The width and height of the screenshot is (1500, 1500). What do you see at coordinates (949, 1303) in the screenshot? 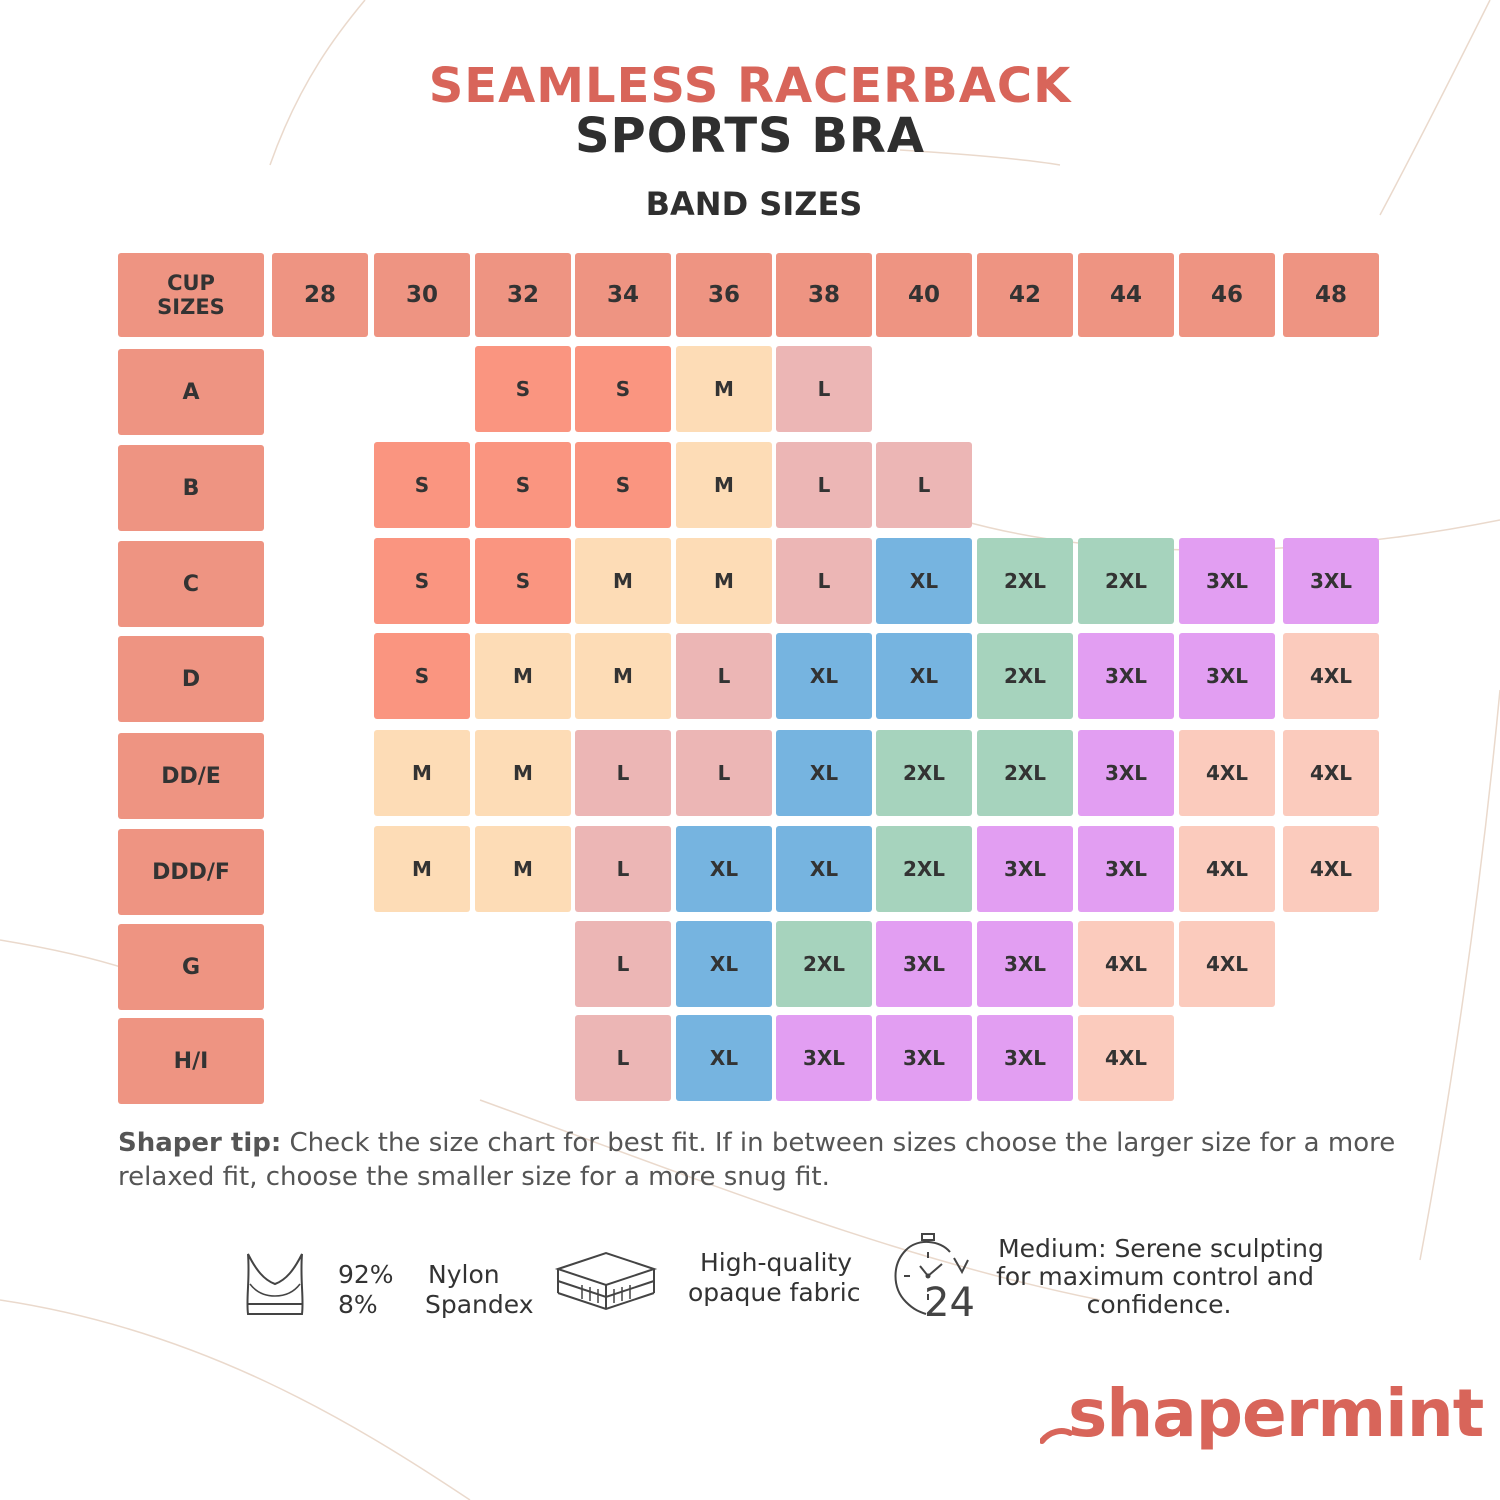
I see `timer-number: 24` at bounding box center [949, 1303].